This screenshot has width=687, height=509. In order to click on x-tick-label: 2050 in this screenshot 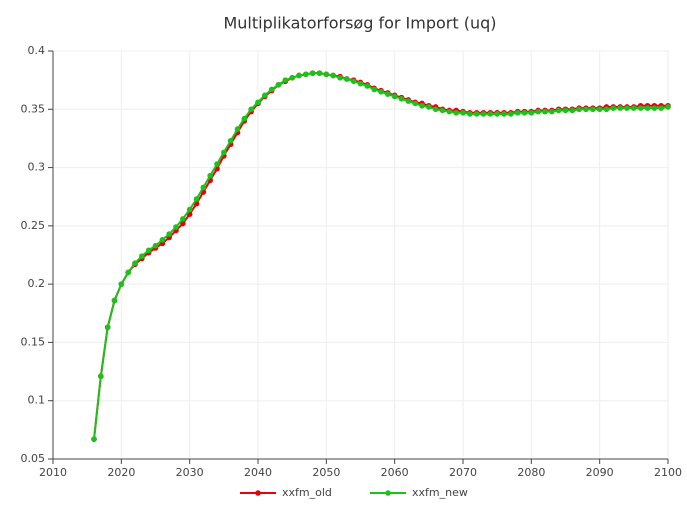, I will do `click(326, 472)`.